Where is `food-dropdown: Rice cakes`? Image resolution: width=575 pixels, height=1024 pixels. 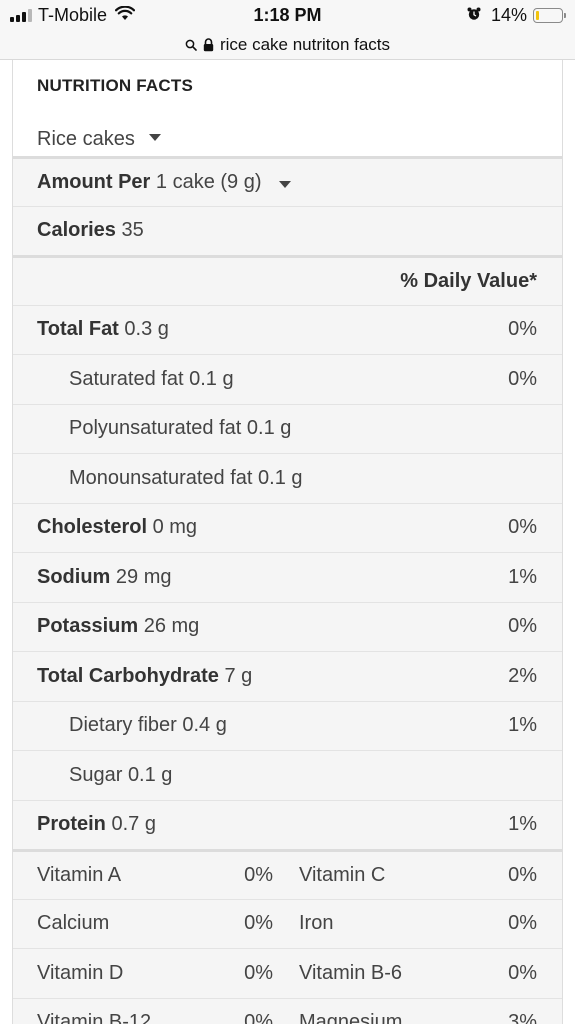 food-dropdown: Rice cakes is located at coordinates (99, 139).